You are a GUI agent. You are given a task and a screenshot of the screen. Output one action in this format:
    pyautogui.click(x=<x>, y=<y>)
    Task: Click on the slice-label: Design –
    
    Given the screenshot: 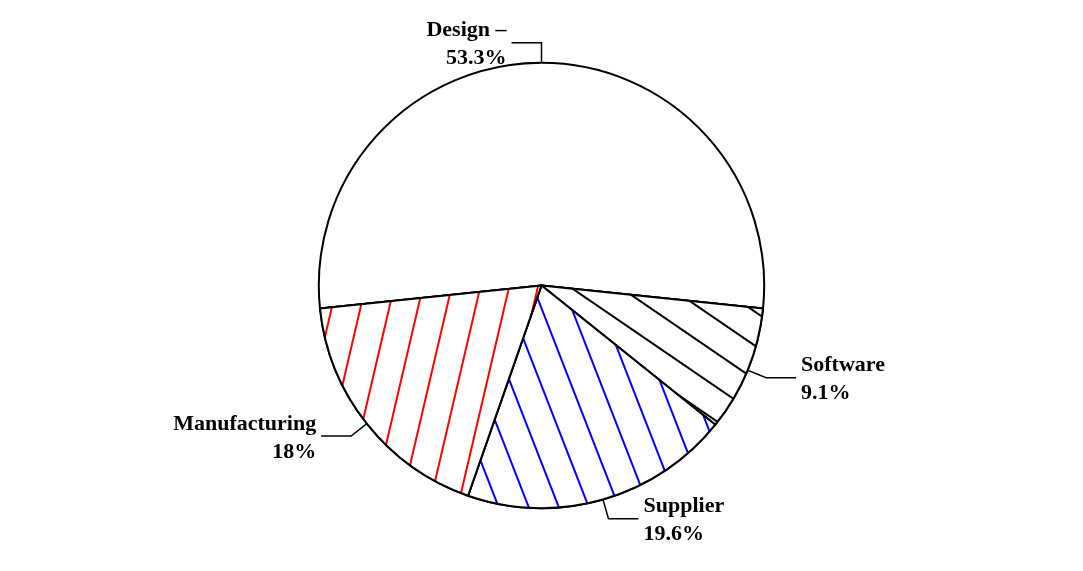 What is the action you would take?
    pyautogui.click(x=467, y=29)
    